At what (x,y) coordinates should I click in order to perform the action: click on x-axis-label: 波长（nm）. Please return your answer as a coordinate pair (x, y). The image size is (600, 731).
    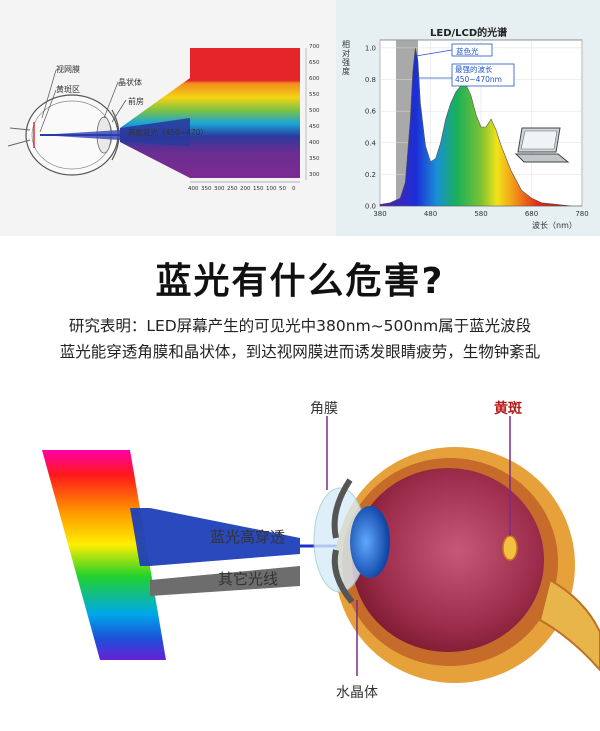
    Looking at the image, I should click on (554, 225).